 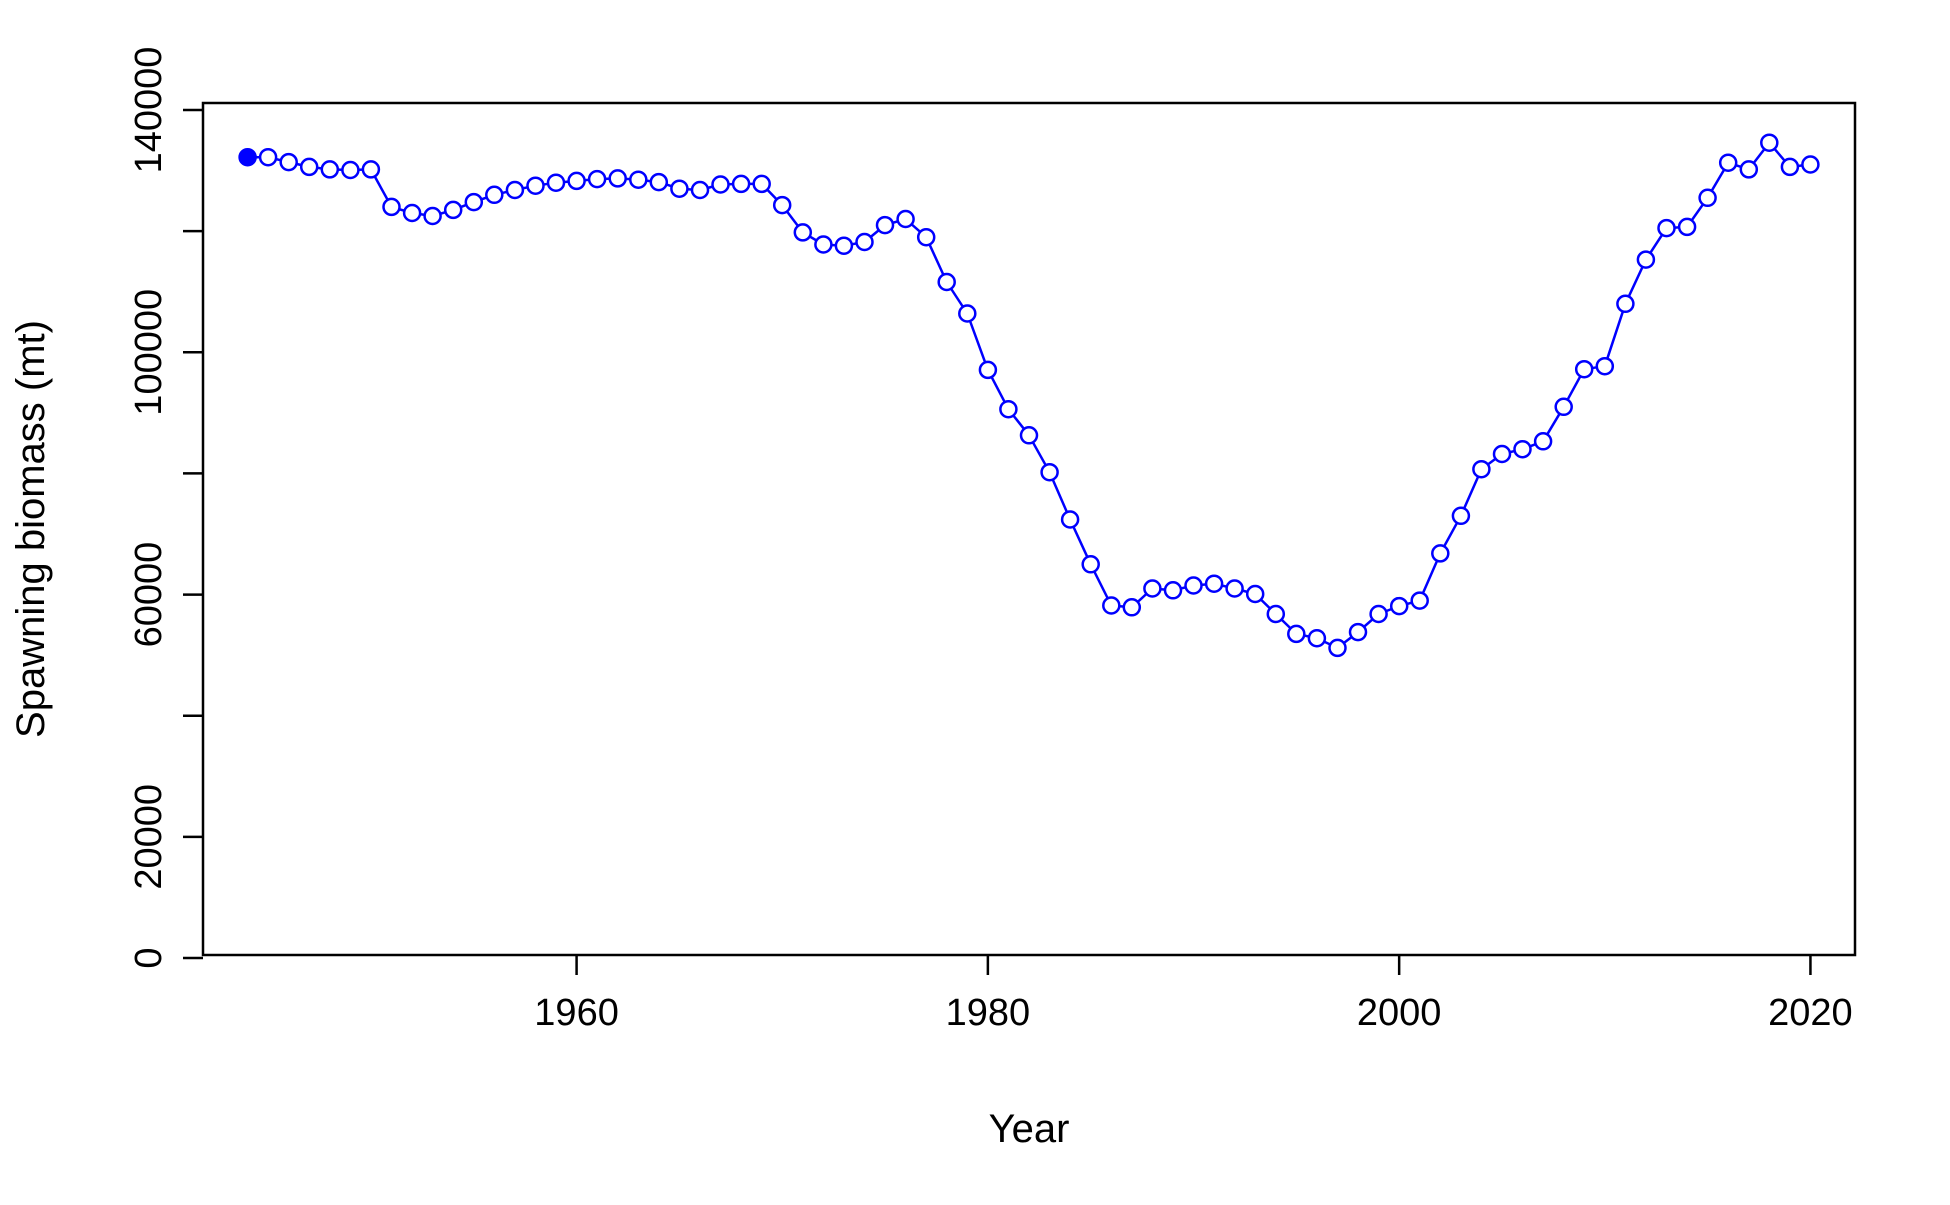 I want to click on y-axis: 0 20000 60000 100000 140000, so click(x=165, y=508).